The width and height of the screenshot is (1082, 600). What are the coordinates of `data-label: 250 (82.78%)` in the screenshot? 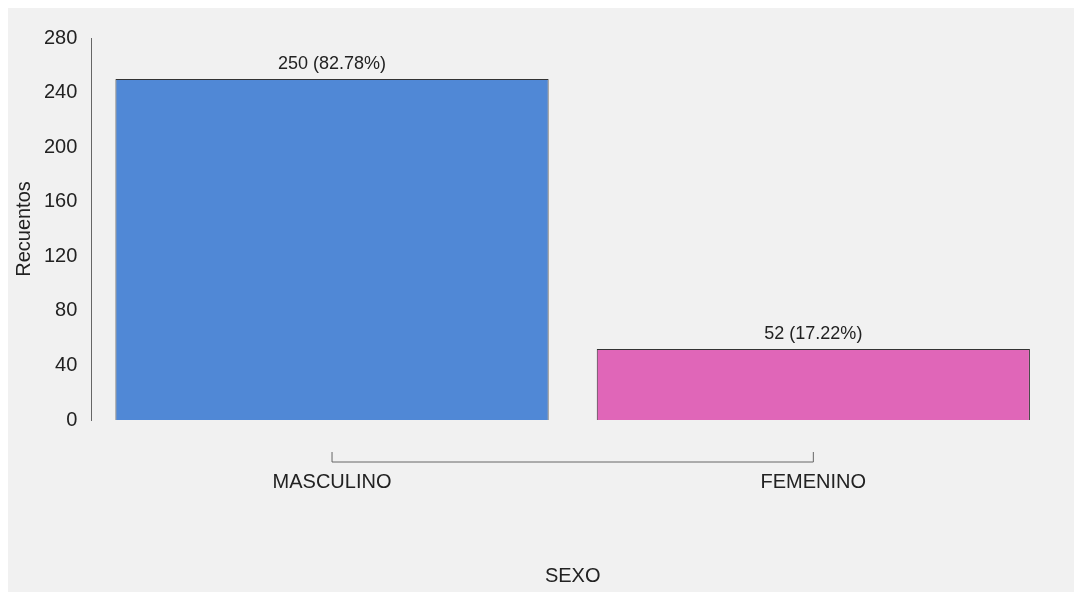 It's located at (332, 62).